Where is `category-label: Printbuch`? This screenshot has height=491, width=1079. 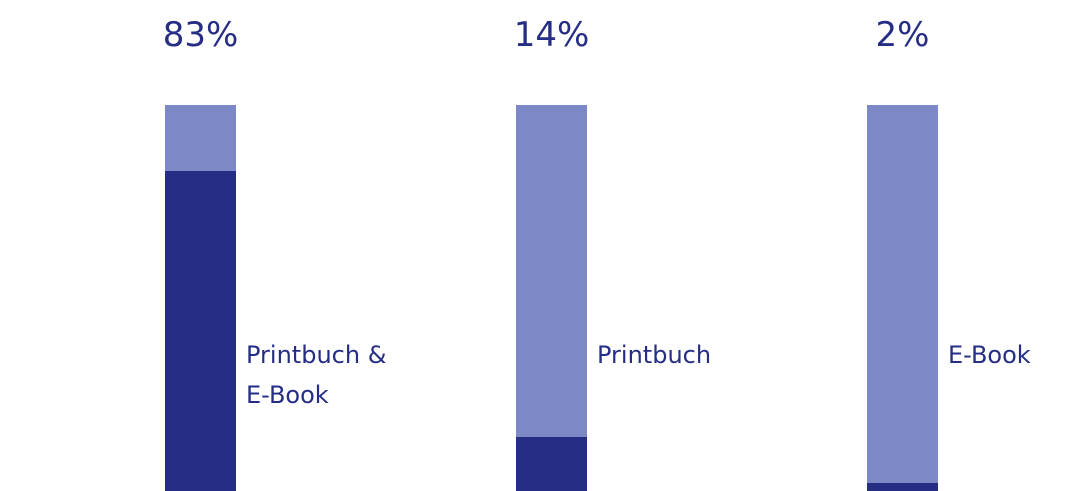
category-label: Printbuch is located at coordinates (654, 355).